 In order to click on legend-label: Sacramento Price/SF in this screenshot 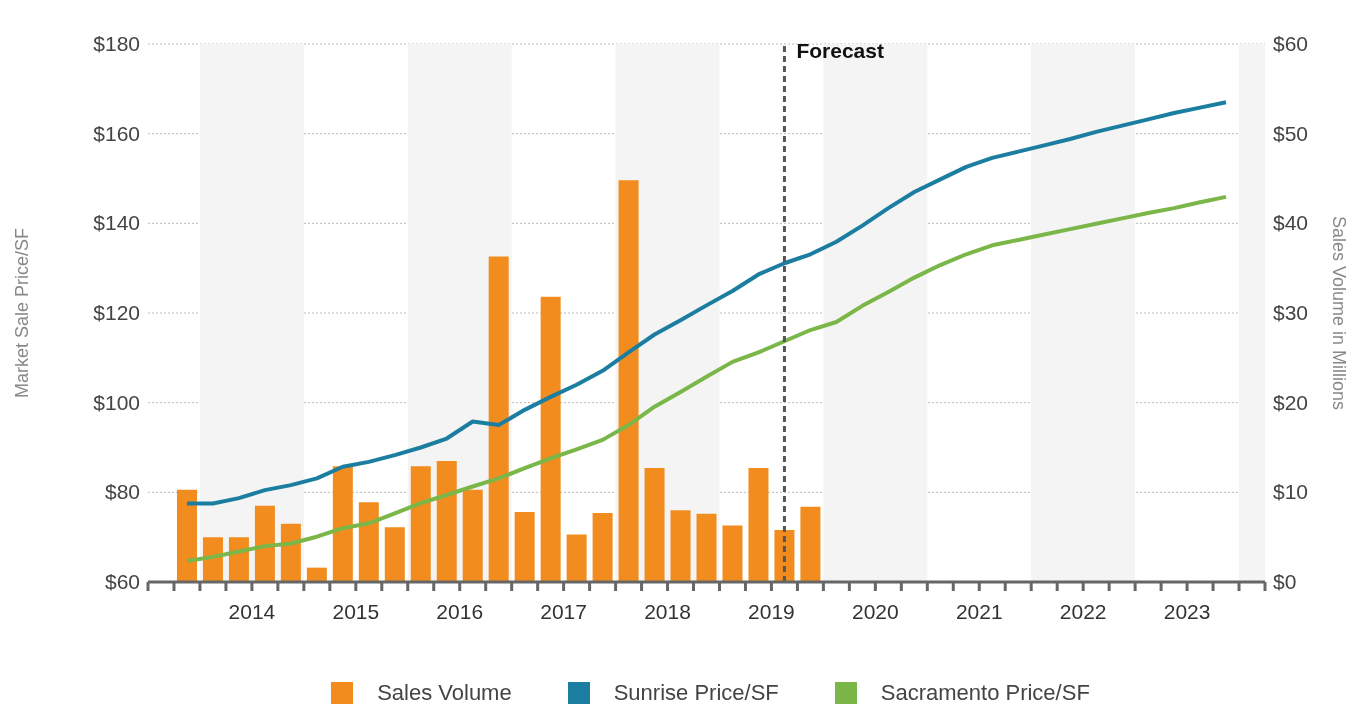, I will do `click(985, 693)`.